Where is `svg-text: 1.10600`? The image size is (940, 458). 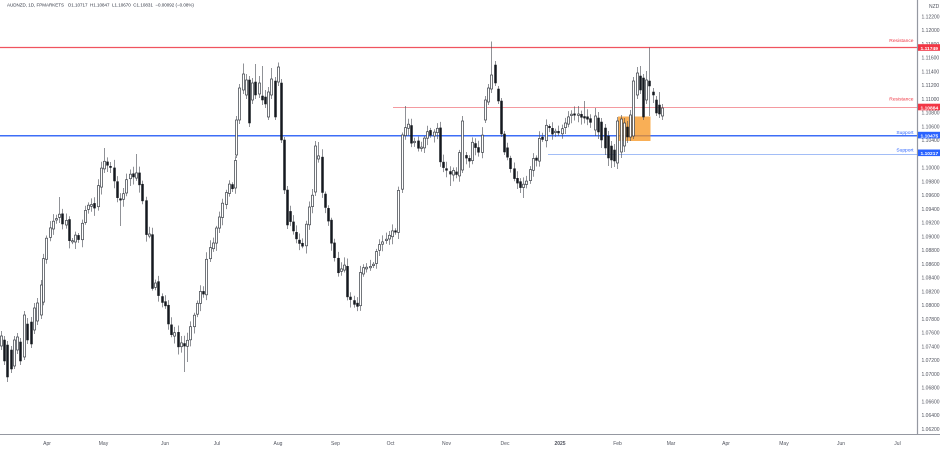
svg-text: 1.10600 is located at coordinates (931, 127).